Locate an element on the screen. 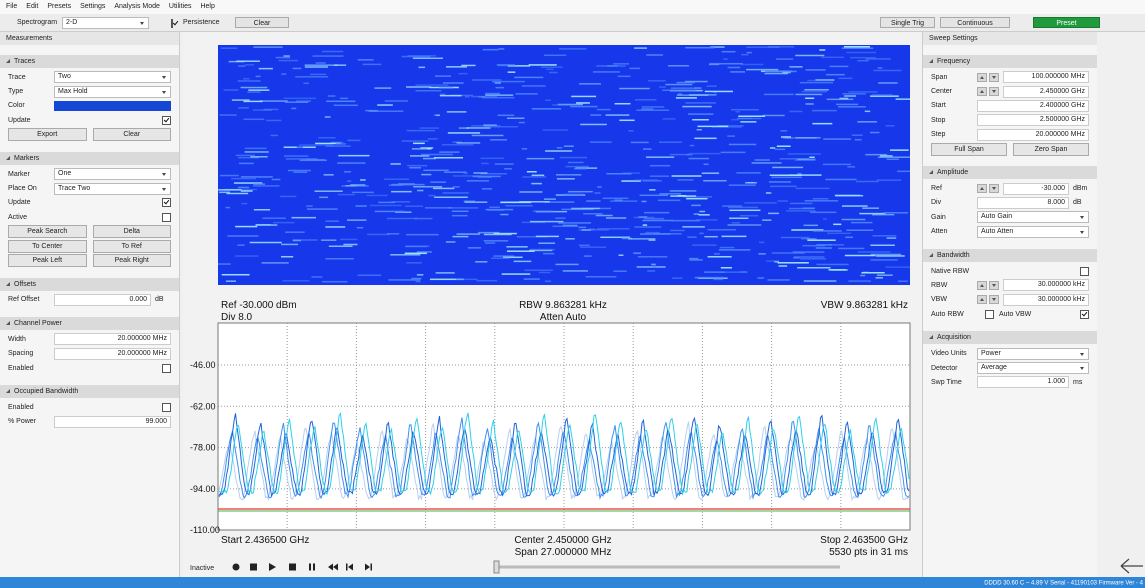 The height and width of the screenshot is (588, 1145). section-header: Channel Power is located at coordinates (89, 323).